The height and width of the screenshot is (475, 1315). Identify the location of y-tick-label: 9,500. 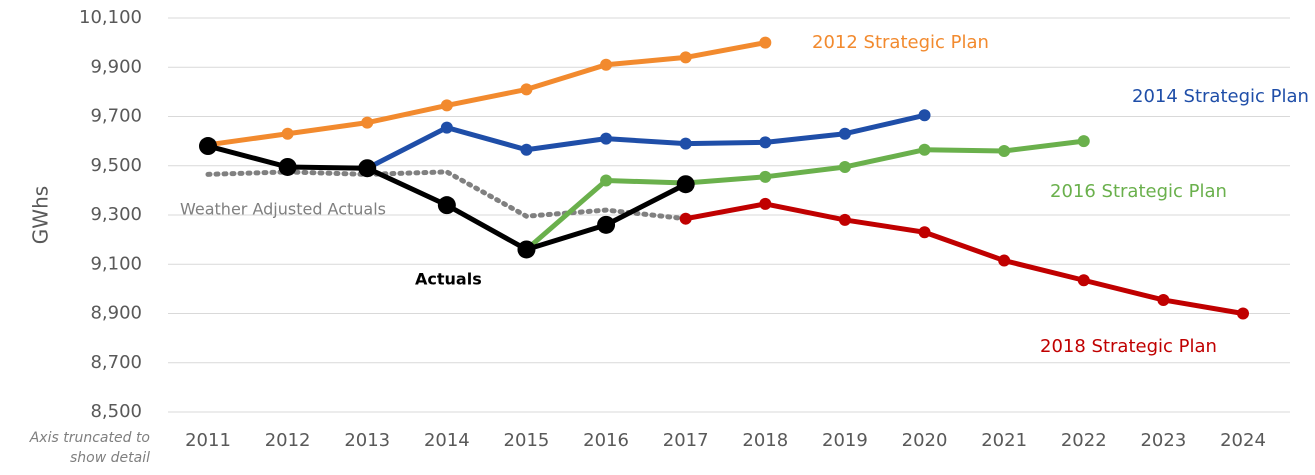
(116, 165).